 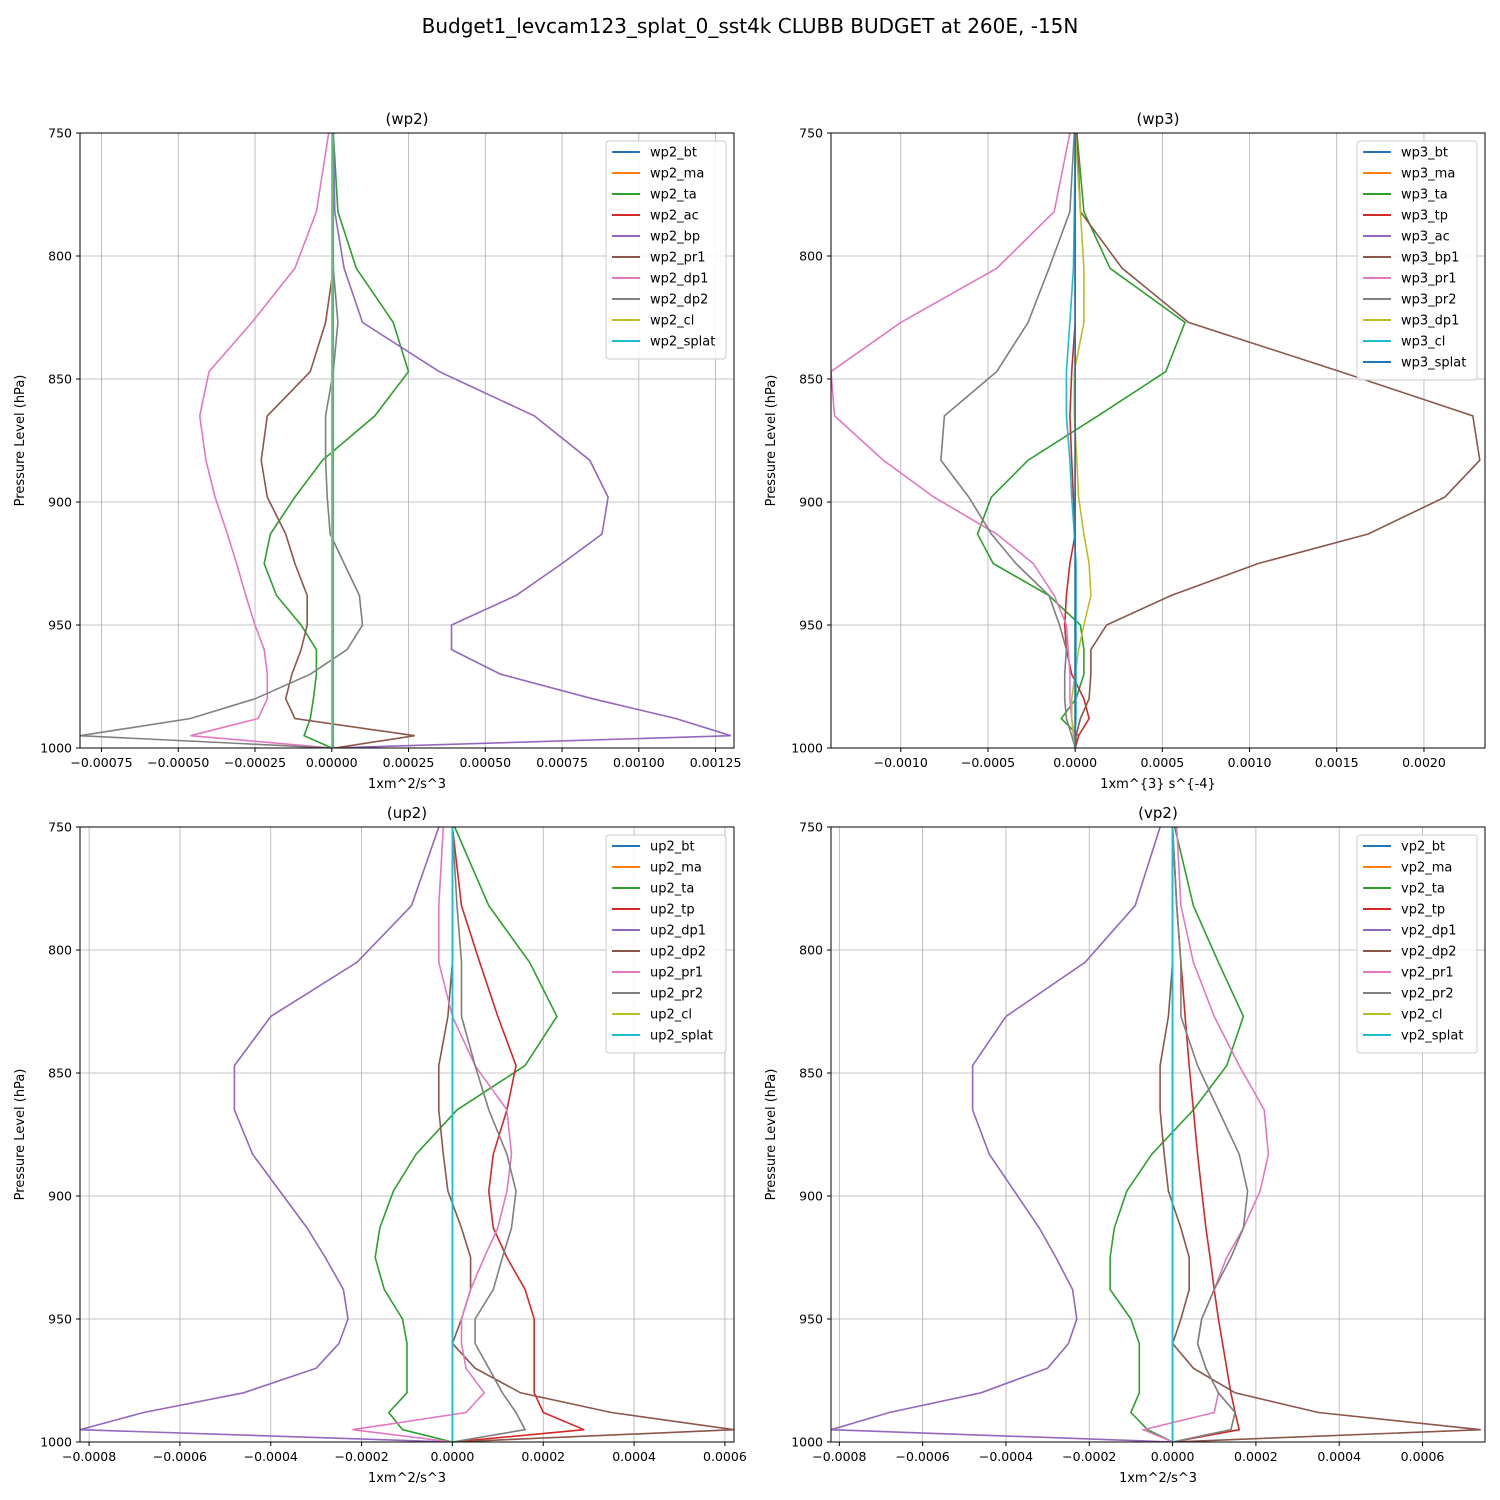 What do you see at coordinates (1428, 174) in the screenshot?
I see `legend-label: wp3_ma` at bounding box center [1428, 174].